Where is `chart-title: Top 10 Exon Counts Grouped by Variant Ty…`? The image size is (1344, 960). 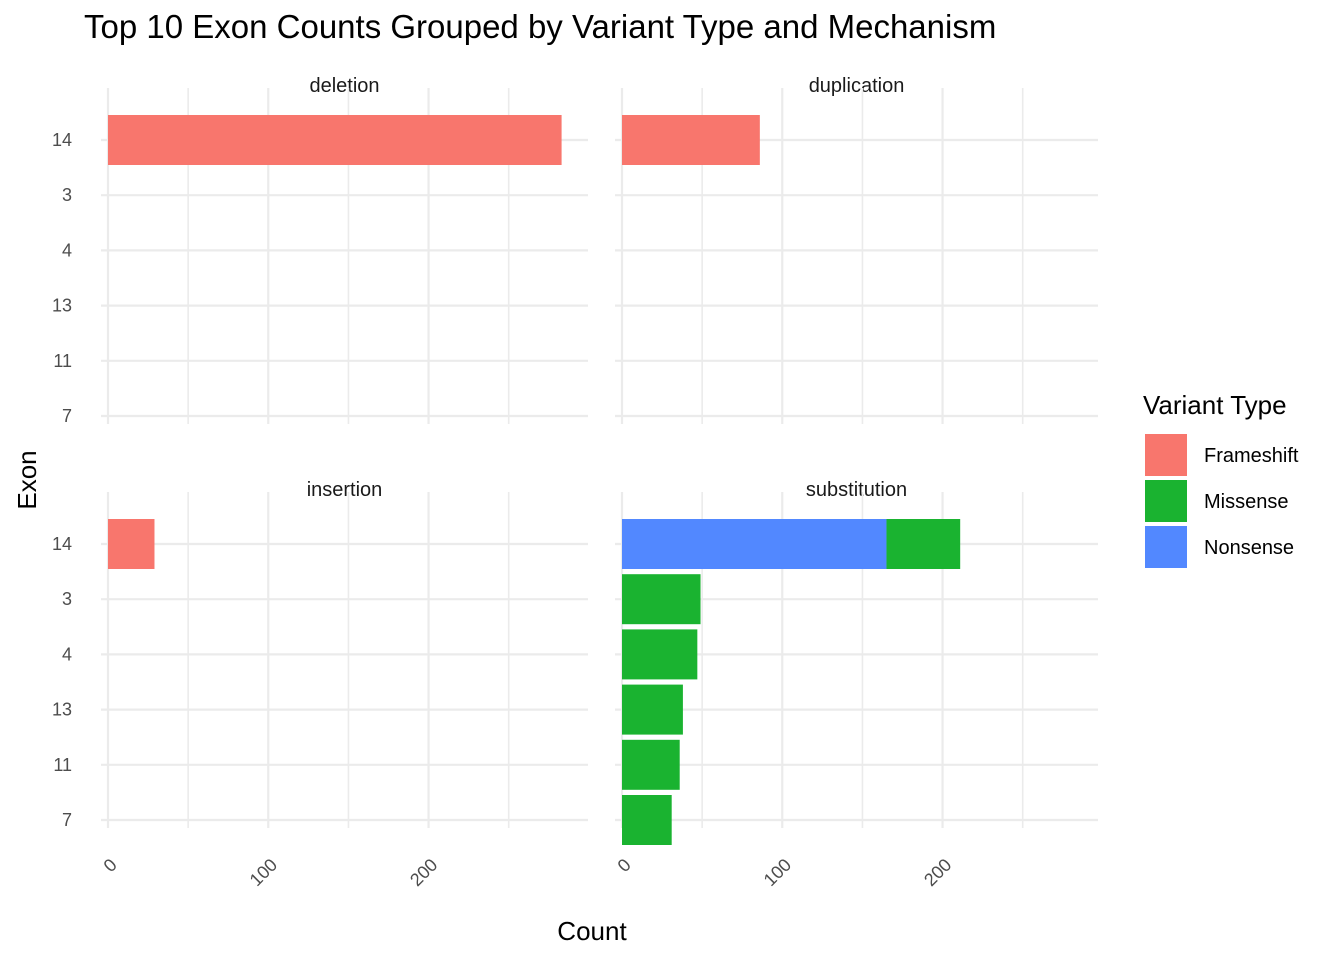
chart-title: Top 10 Exon Counts Grouped by Variant Ty… is located at coordinates (540, 26).